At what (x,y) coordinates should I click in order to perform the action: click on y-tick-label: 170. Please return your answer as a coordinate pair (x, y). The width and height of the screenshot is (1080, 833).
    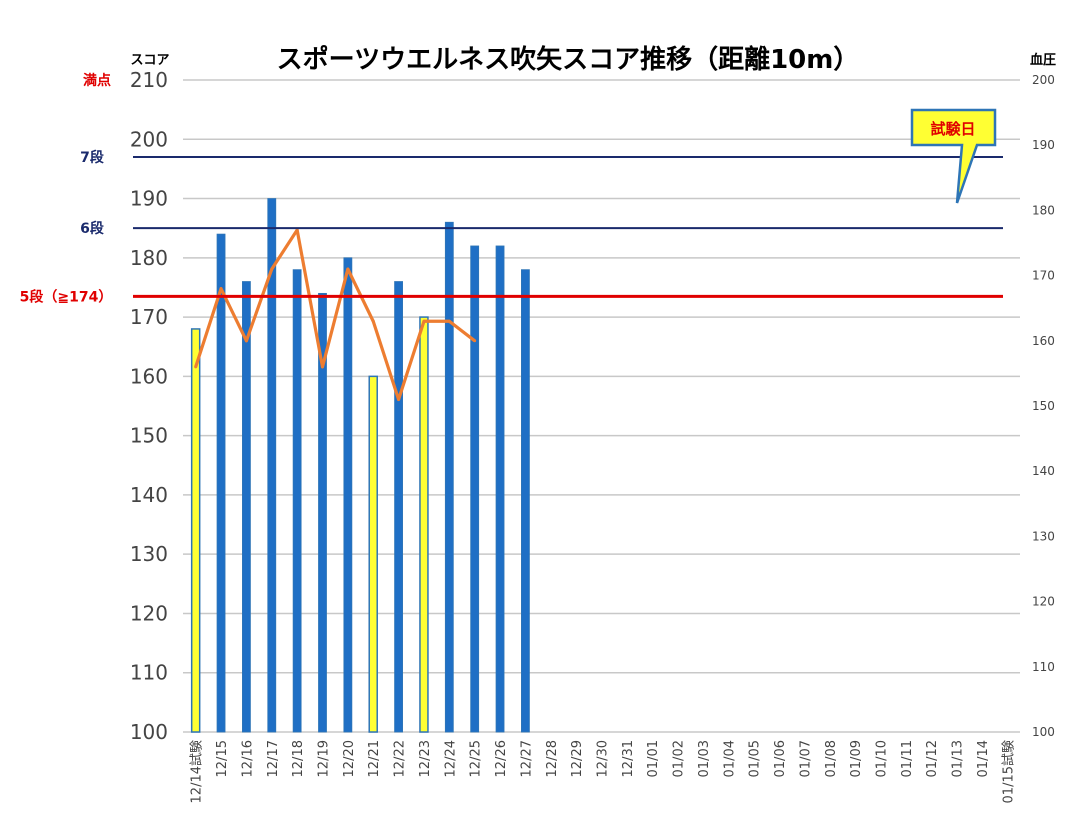
    Looking at the image, I should click on (149, 317).